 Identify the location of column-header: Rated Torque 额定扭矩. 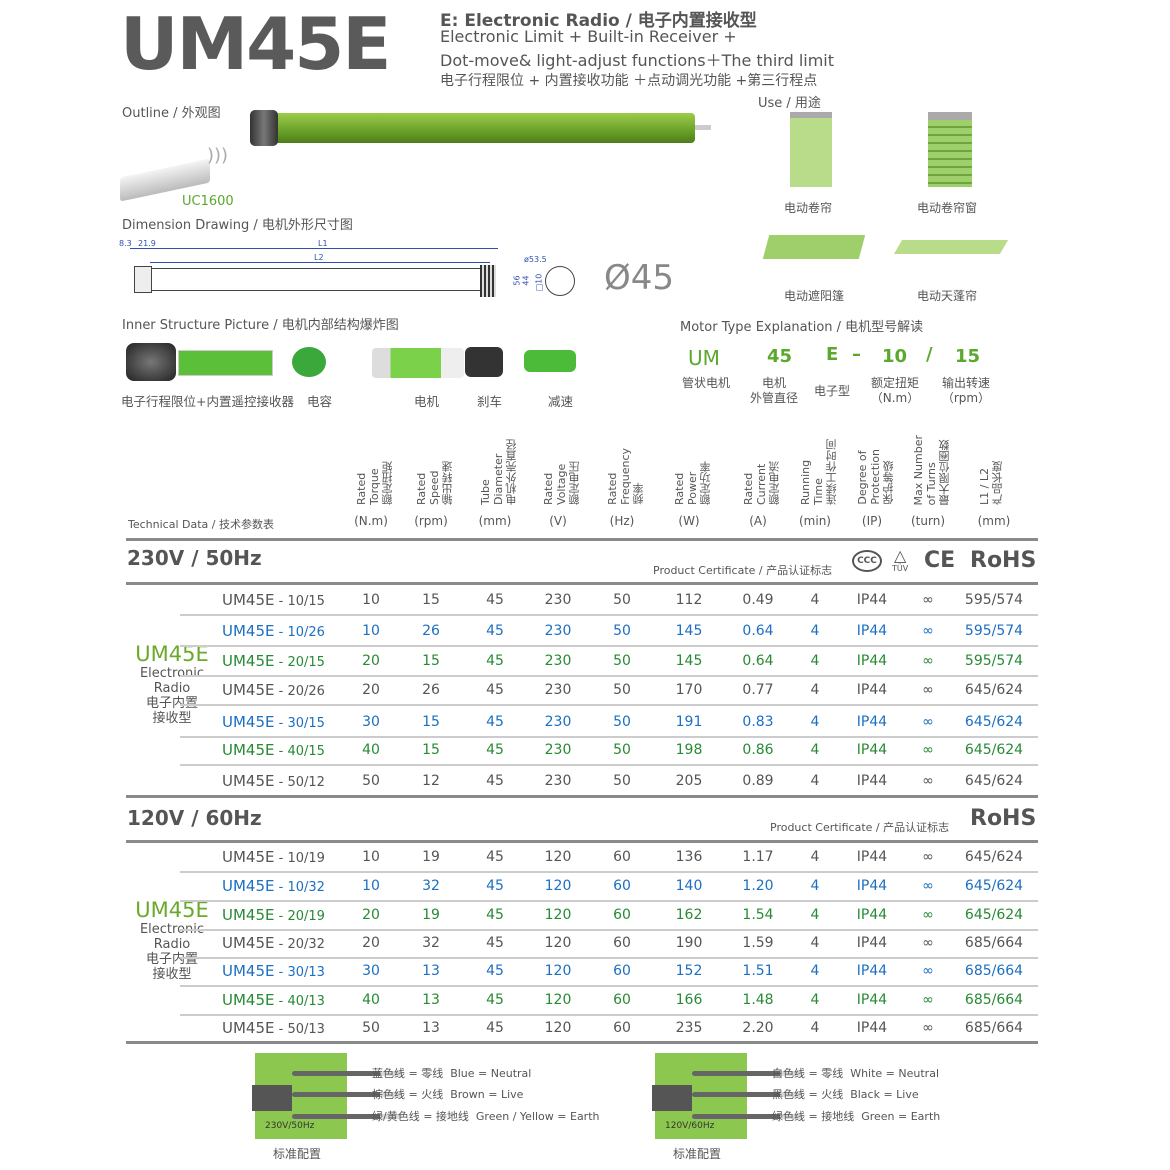
(374, 483).